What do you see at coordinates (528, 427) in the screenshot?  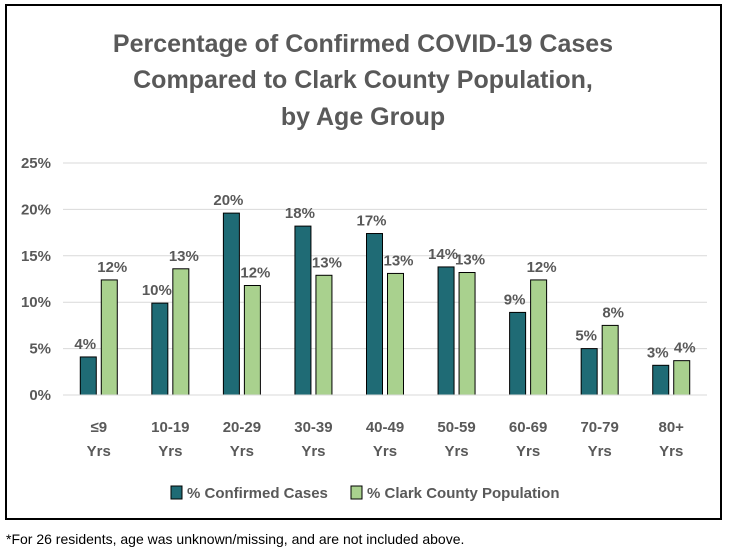 I see `x-tick-label: 60-69` at bounding box center [528, 427].